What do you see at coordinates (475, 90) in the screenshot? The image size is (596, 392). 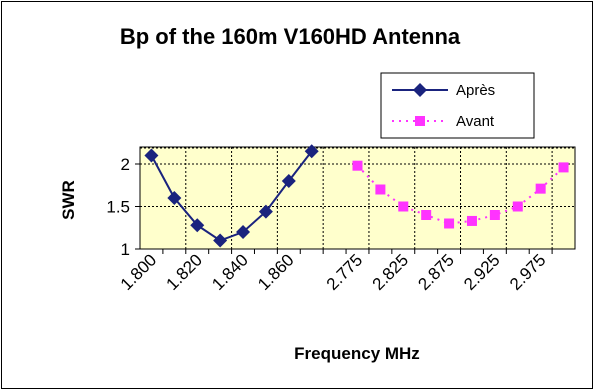 I see `legend-label-apres: Après` at bounding box center [475, 90].